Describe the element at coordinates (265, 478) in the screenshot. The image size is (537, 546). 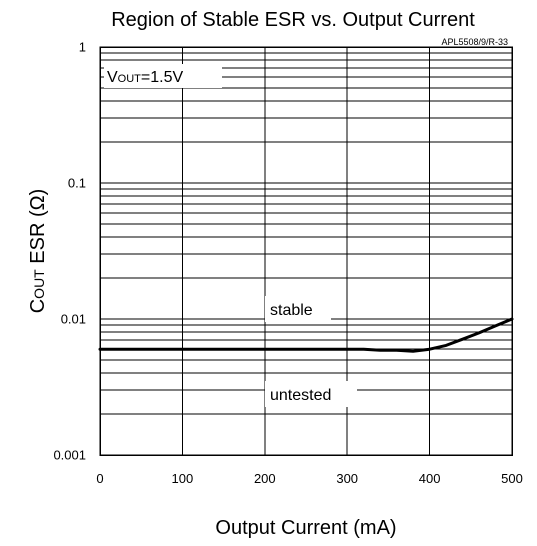
I see `x-tick-label: 200` at that location.